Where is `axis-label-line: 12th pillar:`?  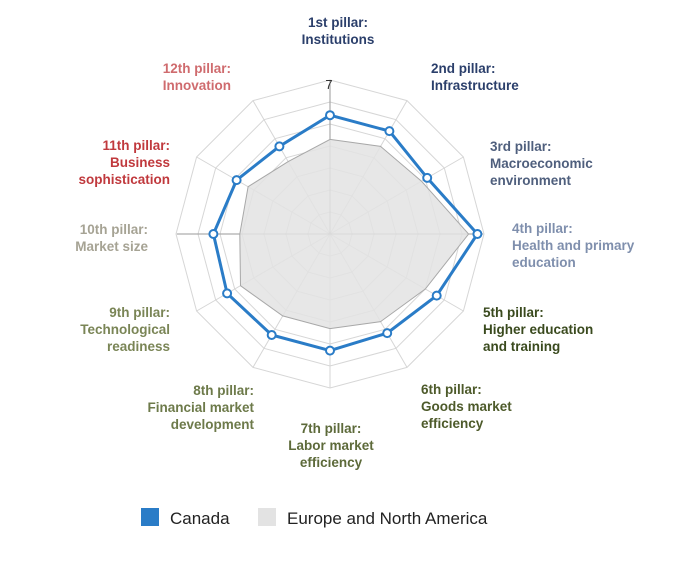 axis-label-line: 12th pillar: is located at coordinates (197, 68).